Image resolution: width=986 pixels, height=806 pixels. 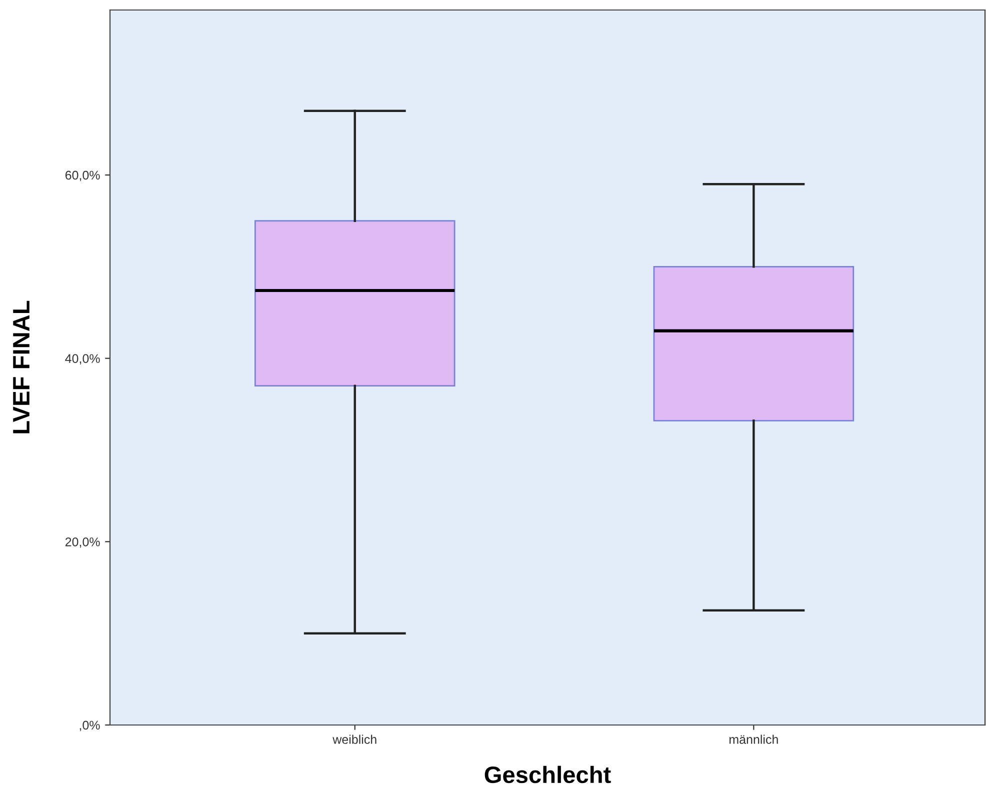 I want to click on y-tick-label: 60,0%, so click(x=82, y=176).